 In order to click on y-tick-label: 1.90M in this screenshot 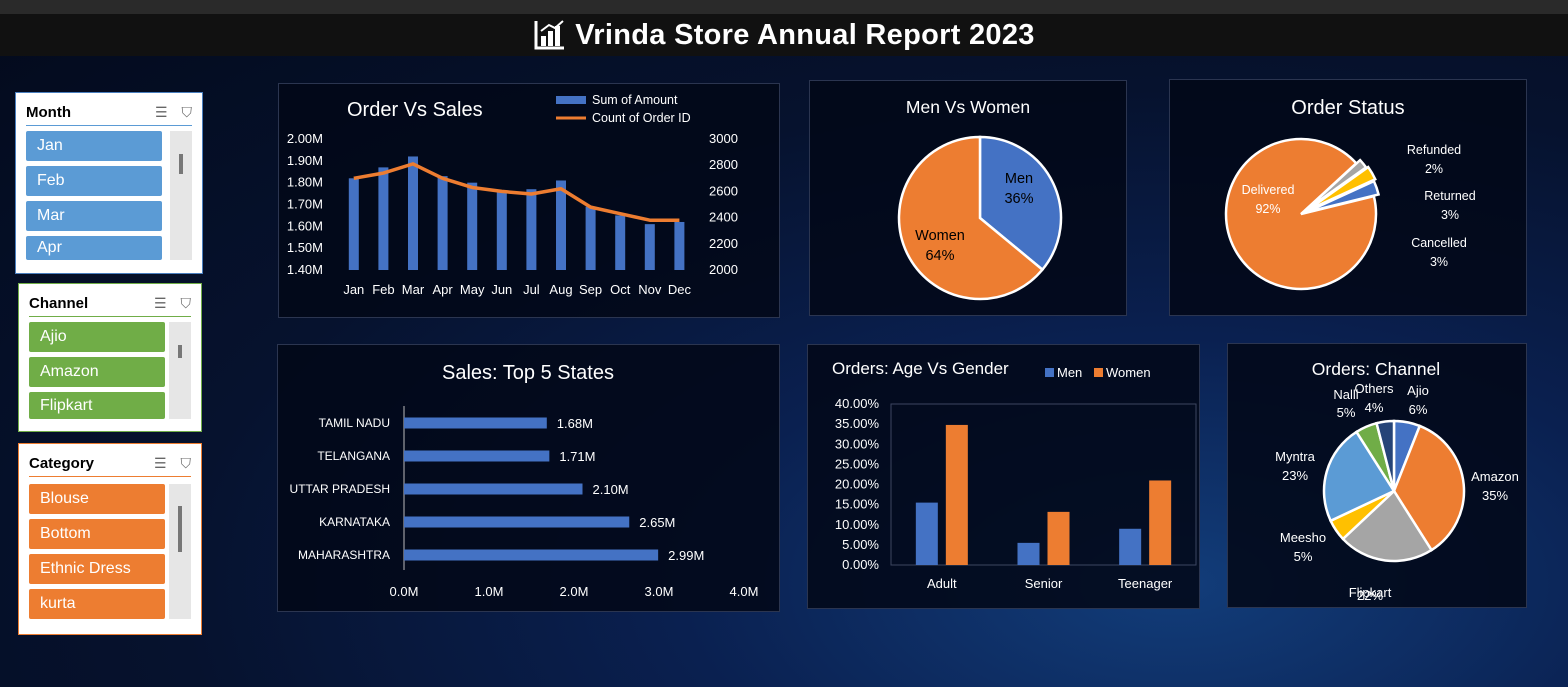, I will do `click(305, 160)`.